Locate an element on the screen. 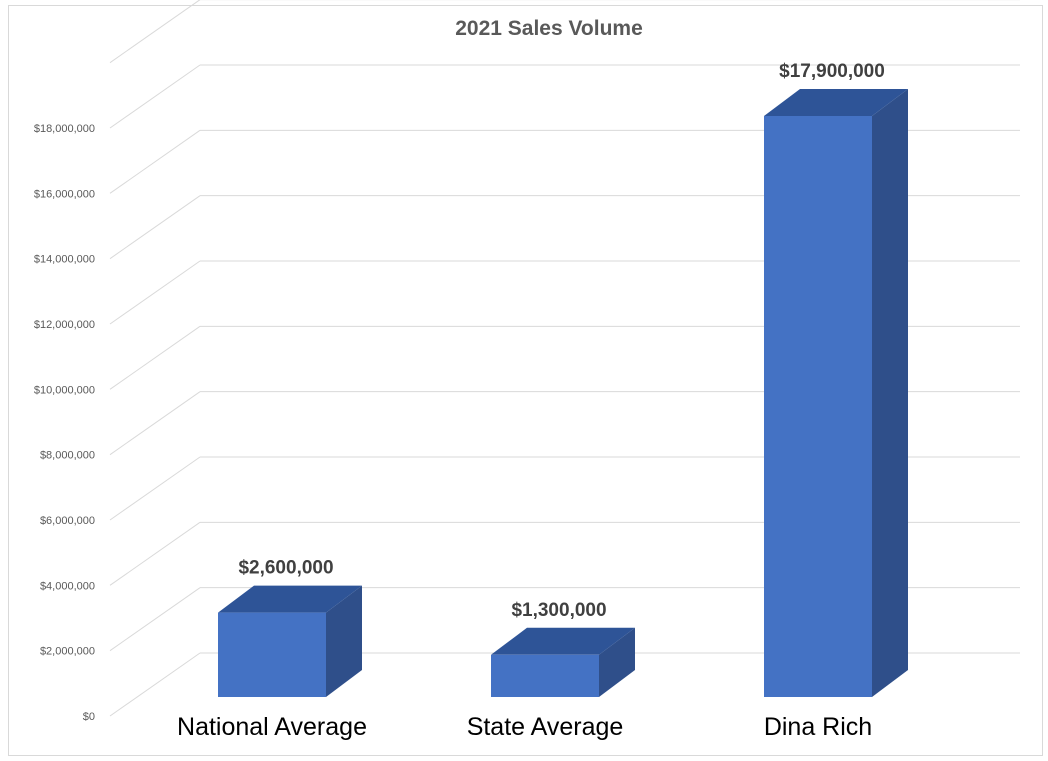  x-tick-label: National Average is located at coordinates (272, 727).